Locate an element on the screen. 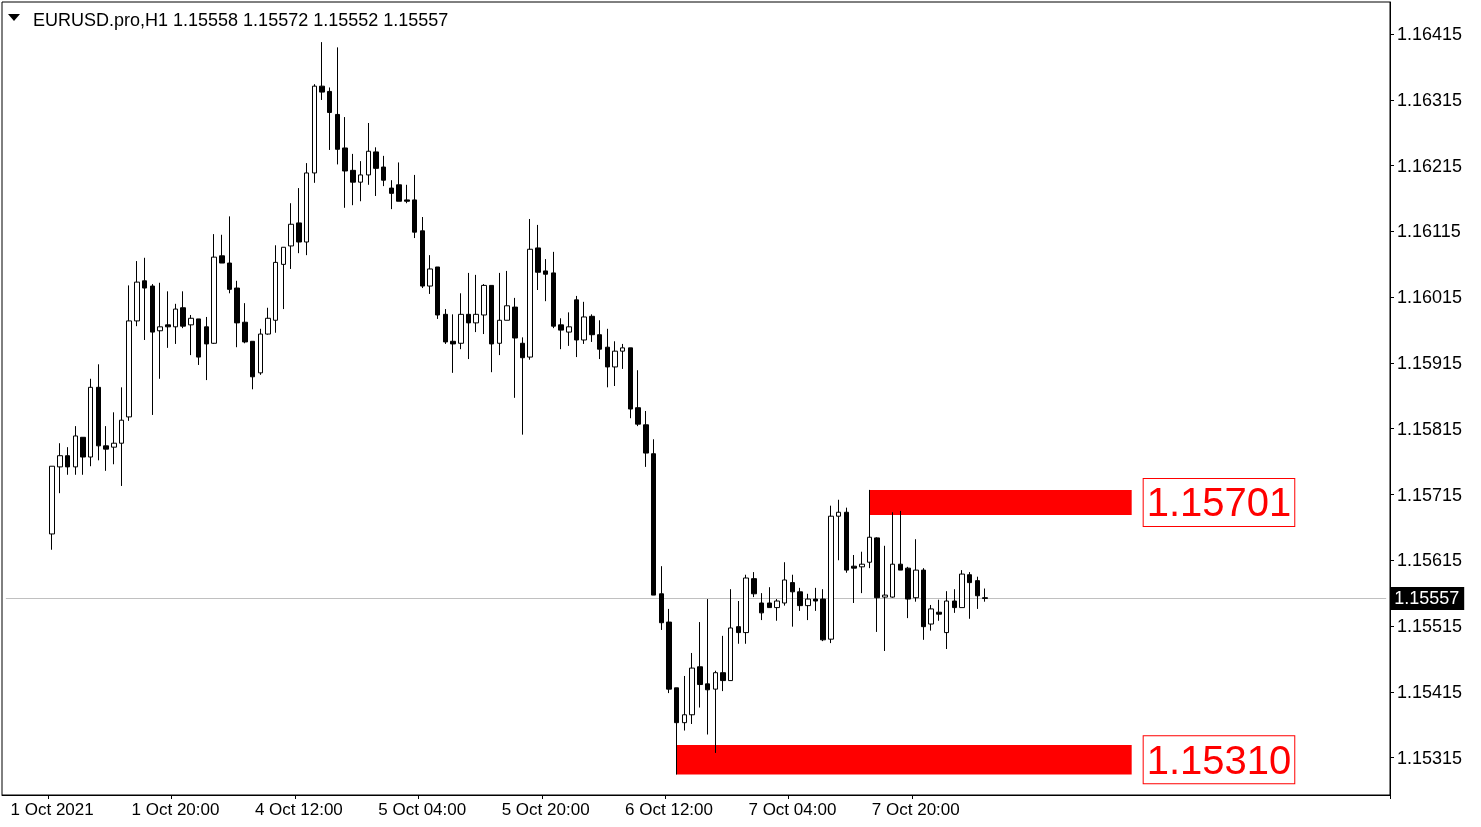  y-tick-label: 1.16415 is located at coordinates (1430, 34).